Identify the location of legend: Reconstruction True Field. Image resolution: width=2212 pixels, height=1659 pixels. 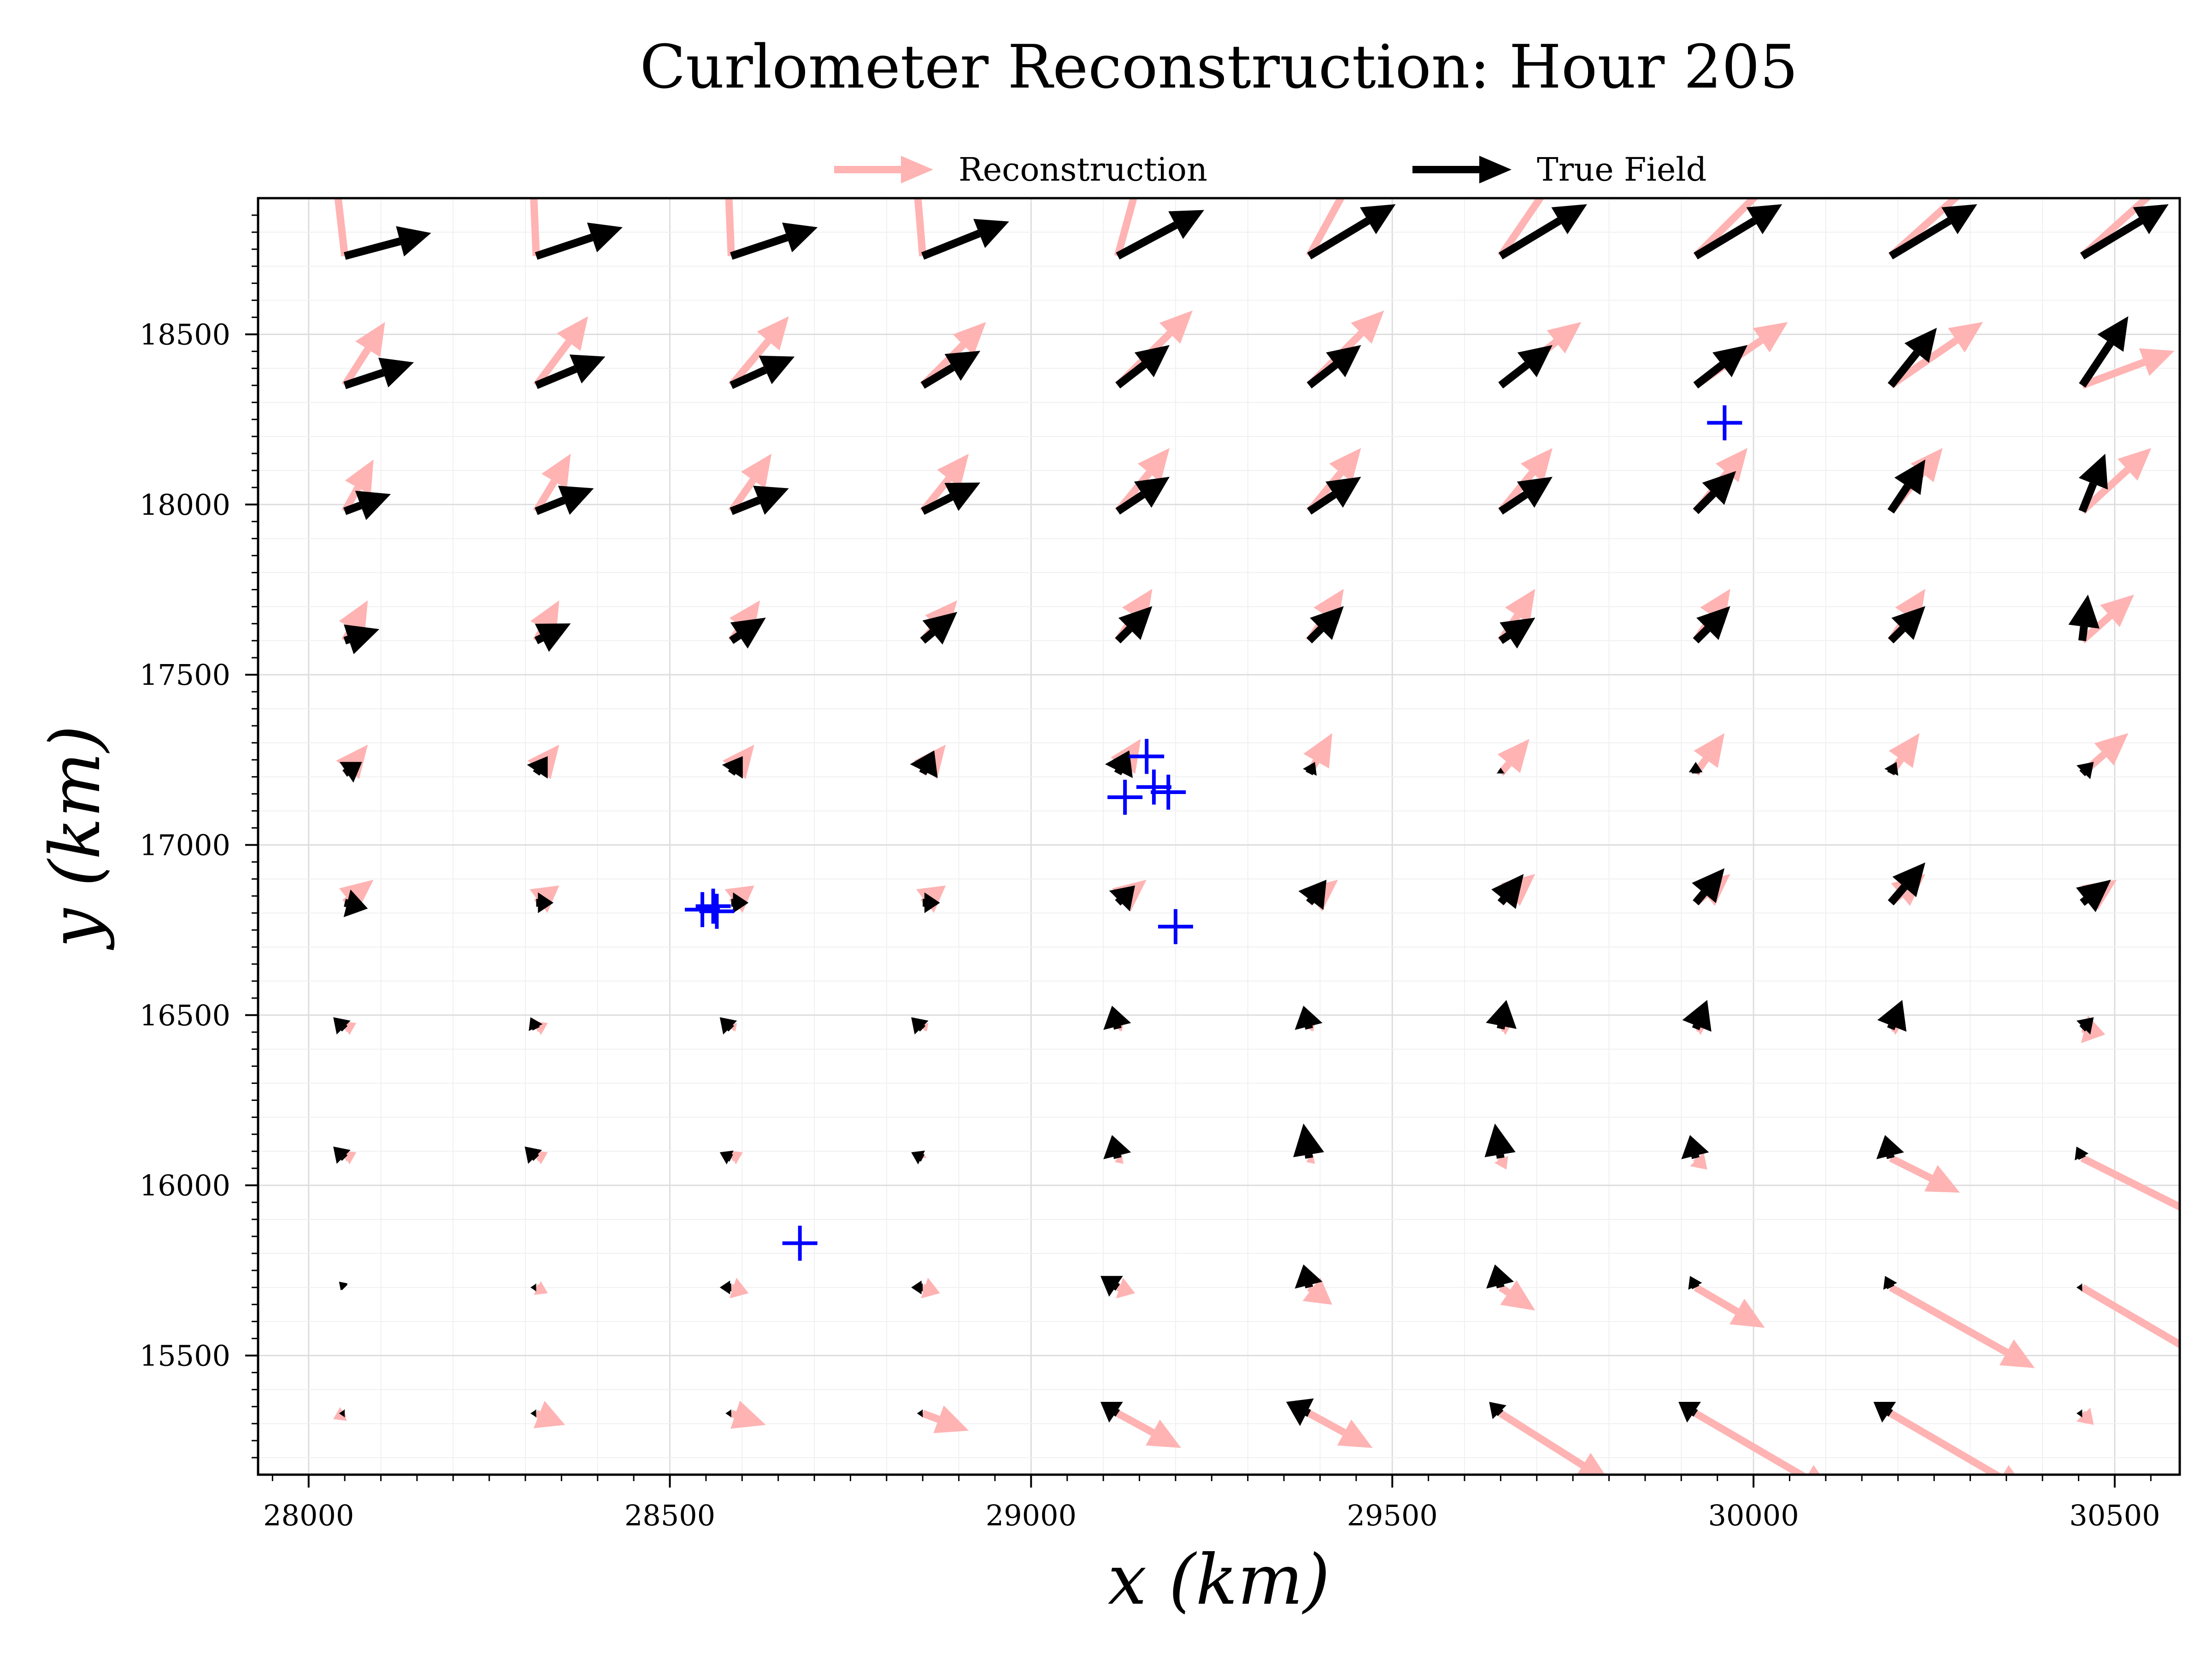
(1270, 169).